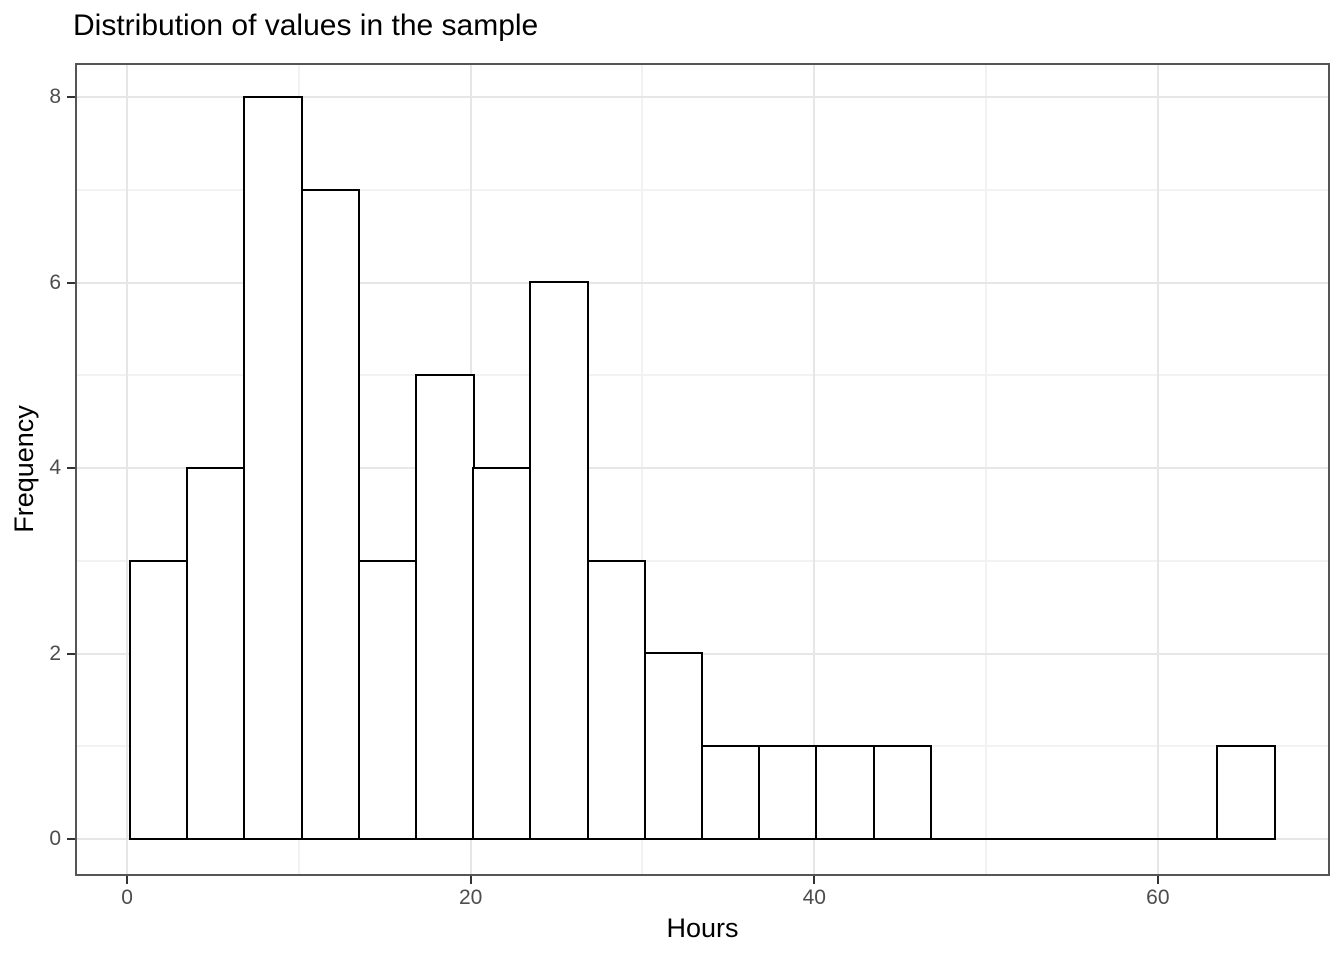  I want to click on x-tick-label: 20, so click(470, 897).